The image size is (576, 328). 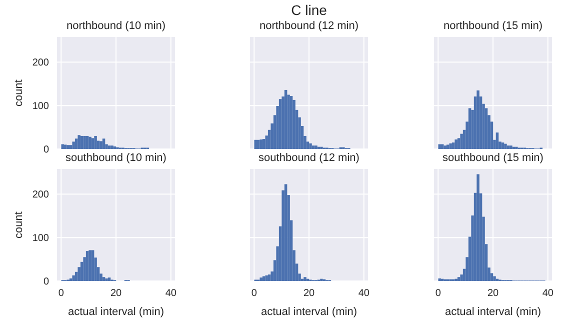 What do you see at coordinates (309, 158) in the screenshot?
I see `chart-title: southbound (12 min)` at bounding box center [309, 158].